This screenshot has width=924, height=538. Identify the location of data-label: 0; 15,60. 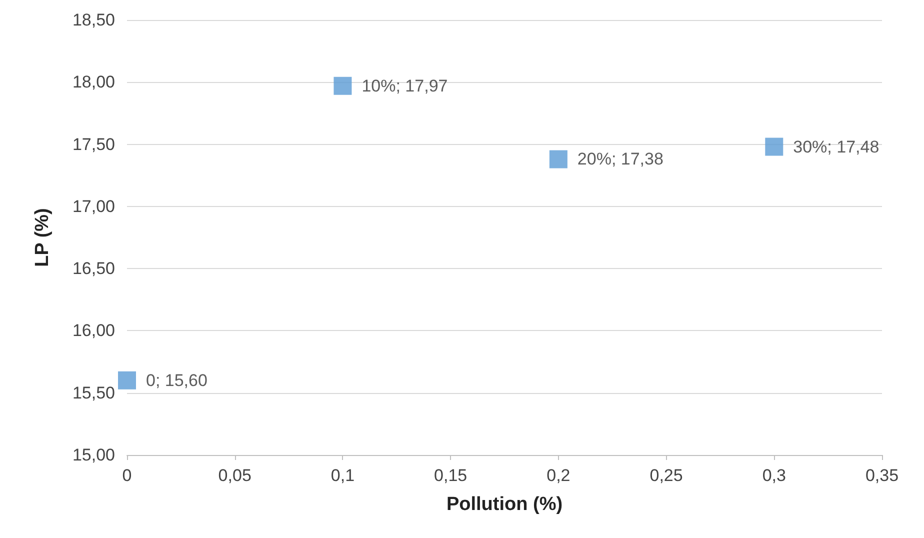
(177, 380).